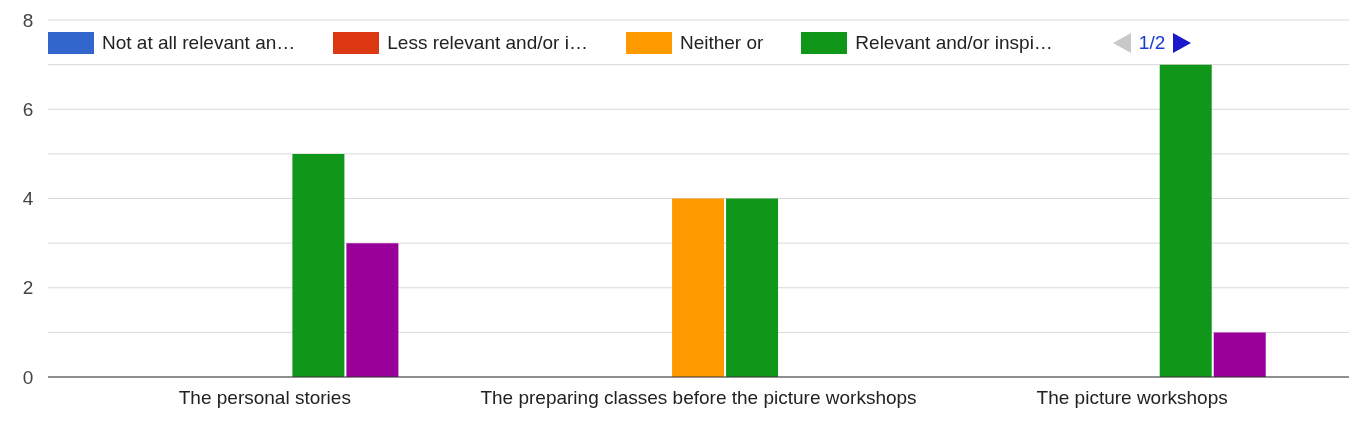 This screenshot has height=447, width=1357. Describe the element at coordinates (28, 377) in the screenshot. I see `y-tick-label: 0` at that location.